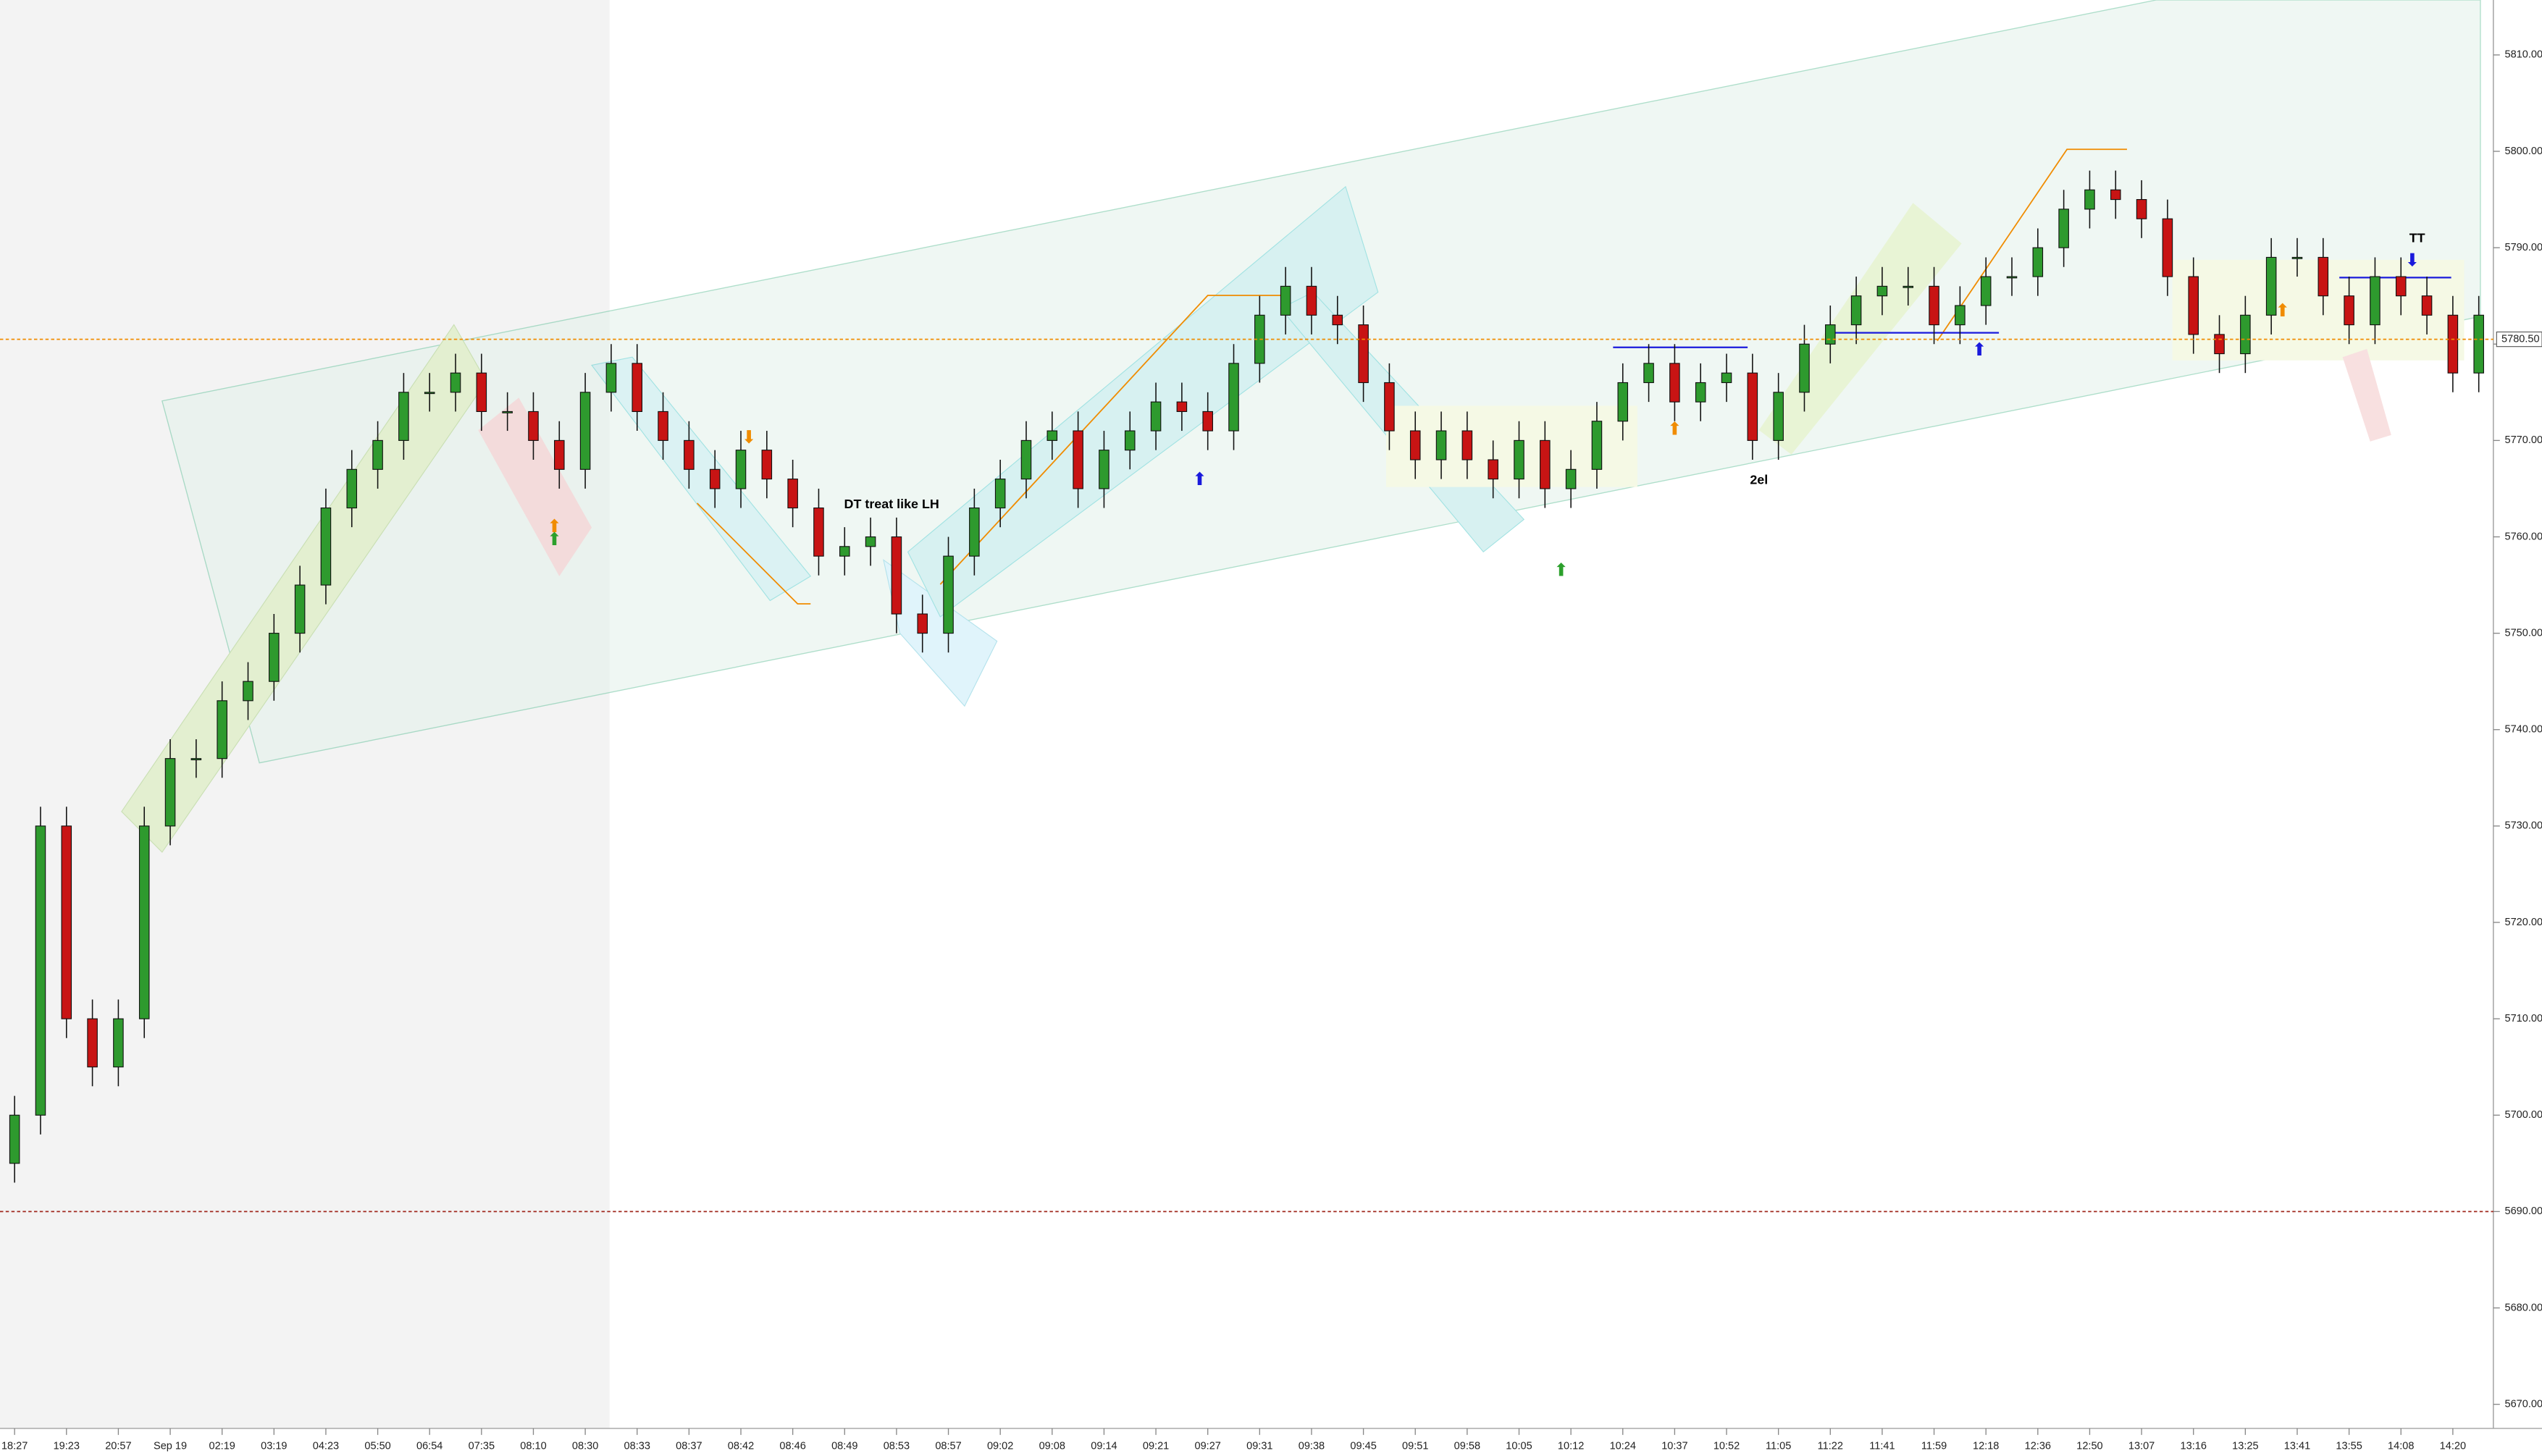 Image resolution: width=2542 pixels, height=1456 pixels. Describe the element at coordinates (1830, 1446) in the screenshot. I see `x-tick-label: 11:22` at that location.